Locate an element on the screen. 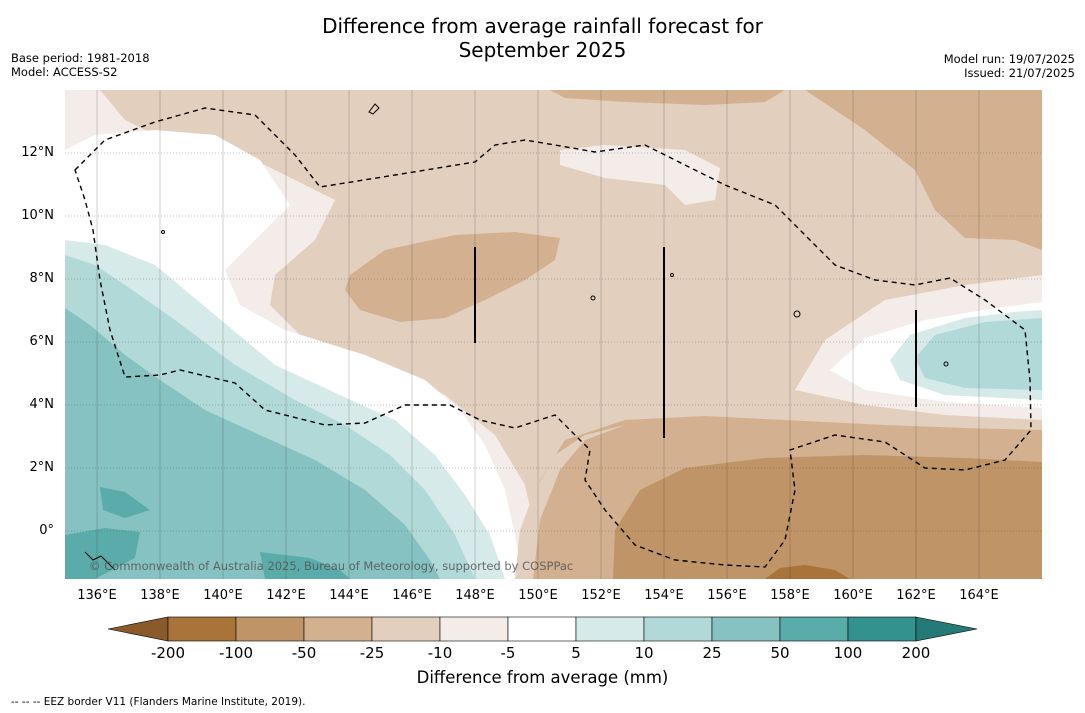  colorbar-bin-neg100 is located at coordinates (270, 629).